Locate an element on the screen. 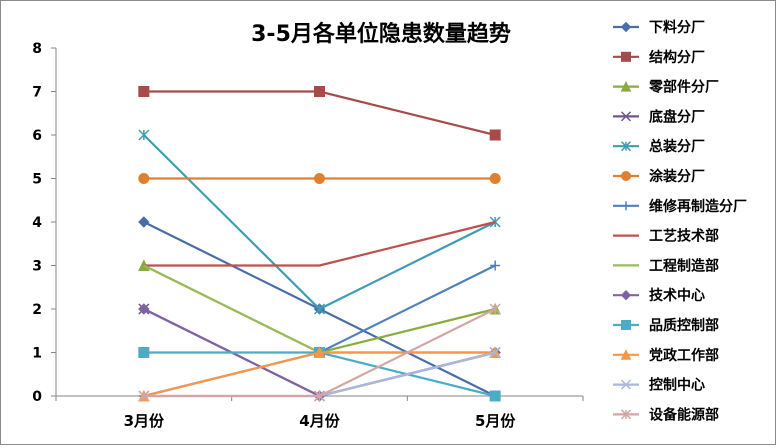 This screenshot has width=776, height=448. y-tick-label: 6 is located at coordinates (37, 136).